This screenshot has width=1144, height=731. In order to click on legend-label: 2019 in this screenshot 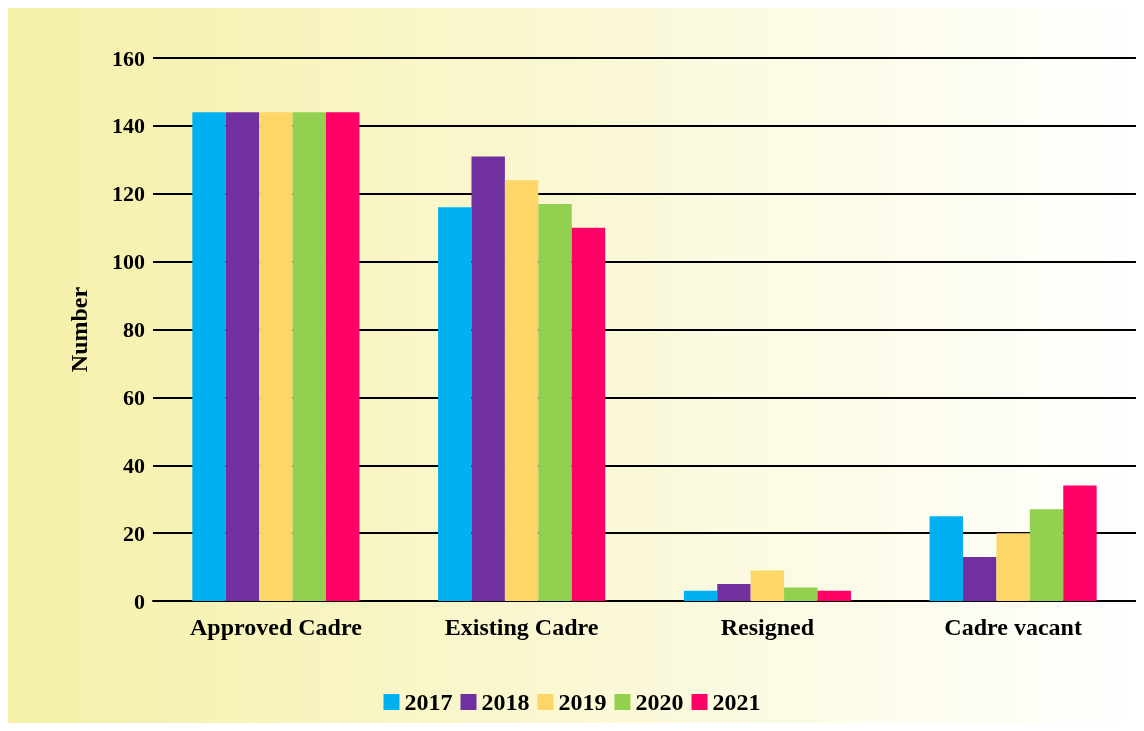, I will do `click(582, 702)`.